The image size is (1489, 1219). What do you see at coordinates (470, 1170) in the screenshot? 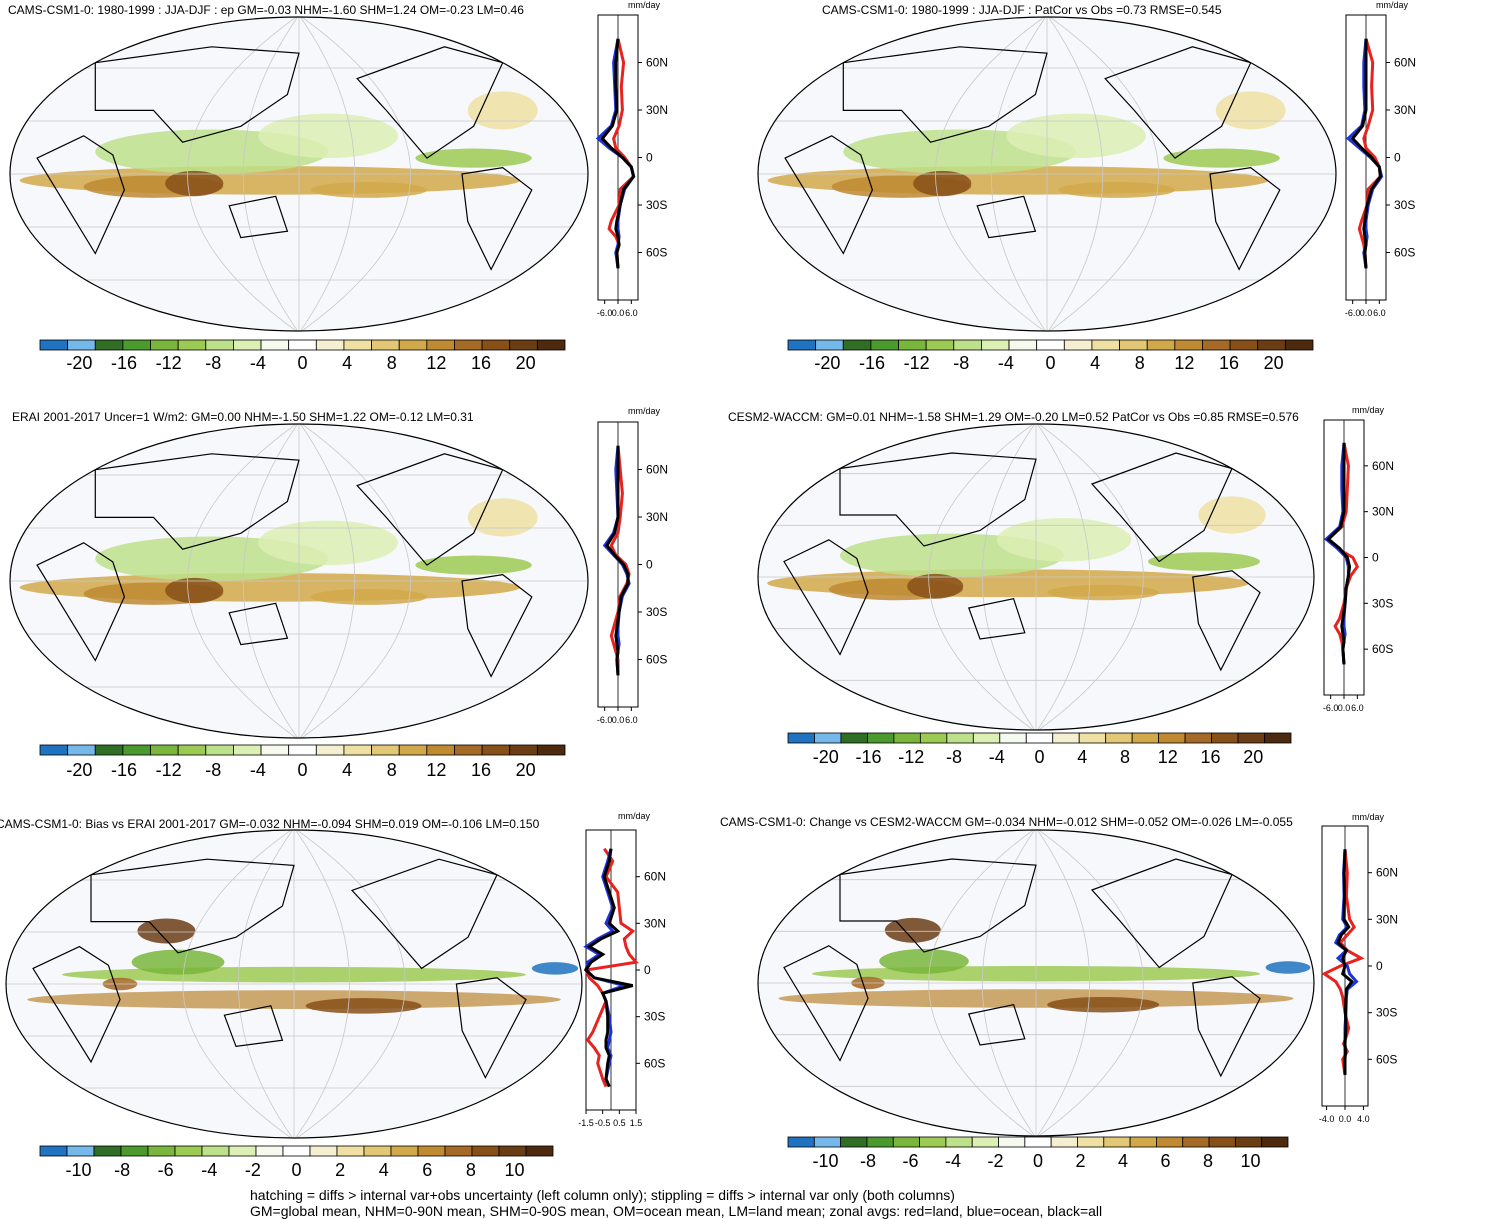
I see `colorbar-tick-label: 8` at bounding box center [470, 1170].